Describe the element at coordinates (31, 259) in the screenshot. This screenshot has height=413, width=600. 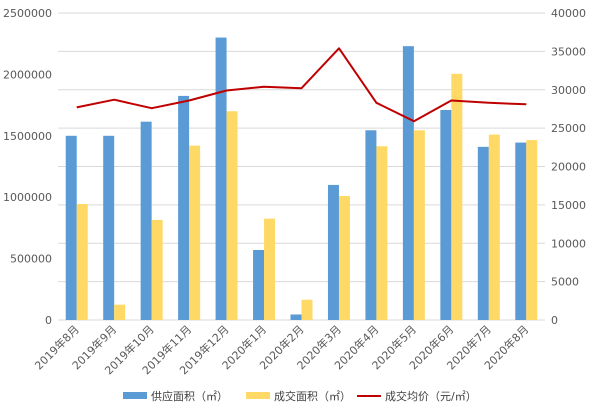
I see `y-left-tick-label: 500000` at that location.